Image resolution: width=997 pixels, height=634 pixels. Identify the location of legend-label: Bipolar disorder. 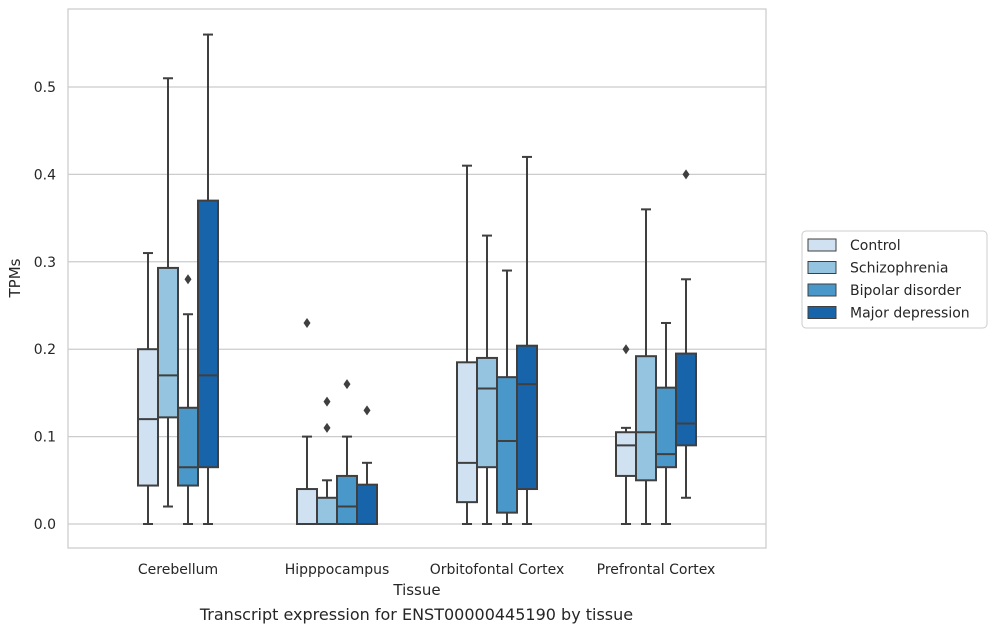
(905, 291).